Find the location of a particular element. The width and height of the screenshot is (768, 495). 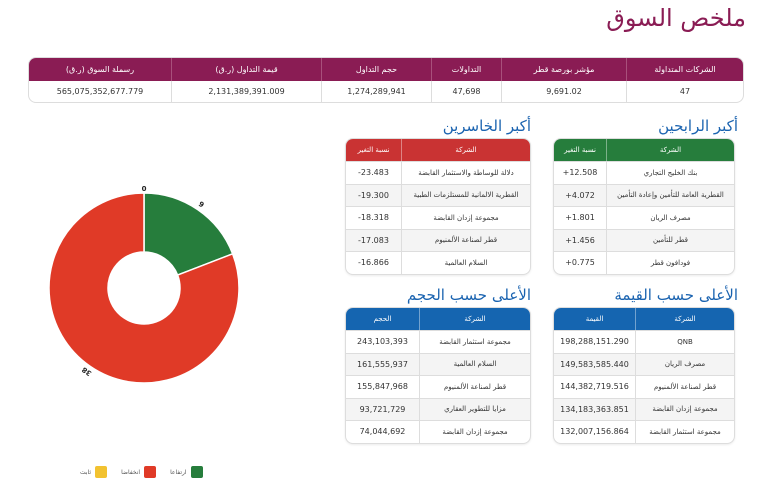

donut-data-label: 0 is located at coordinates (144, 189).